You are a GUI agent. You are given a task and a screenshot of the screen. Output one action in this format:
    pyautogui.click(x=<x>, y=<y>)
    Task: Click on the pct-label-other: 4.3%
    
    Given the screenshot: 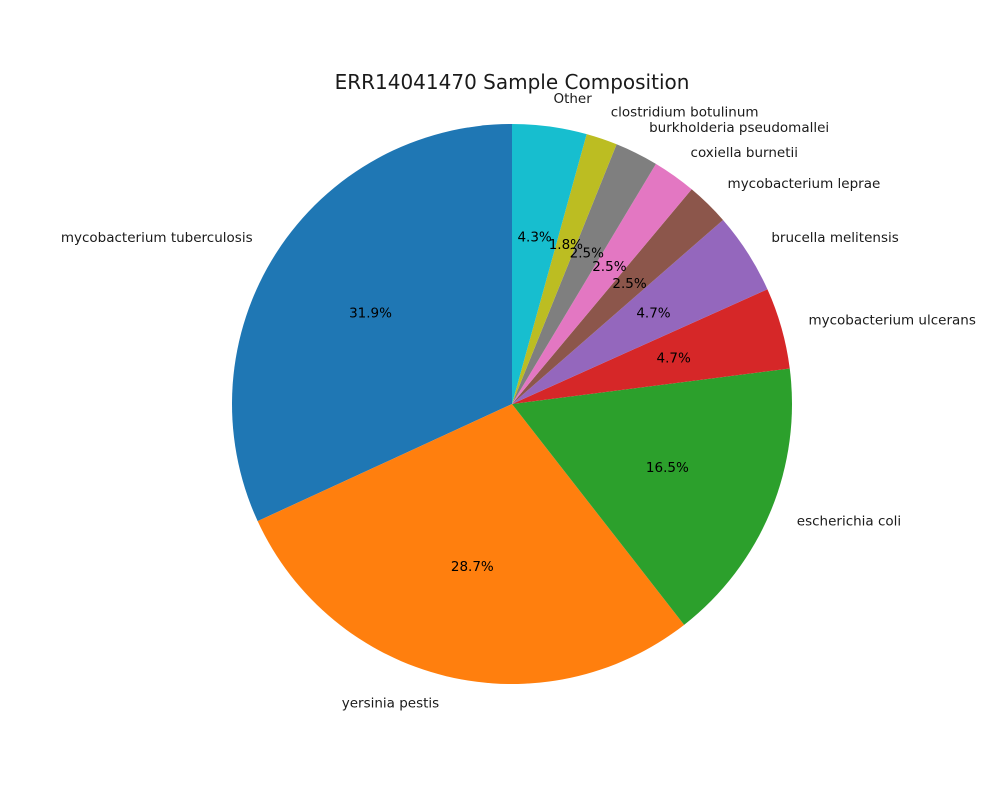 What is the action you would take?
    pyautogui.click(x=534, y=238)
    